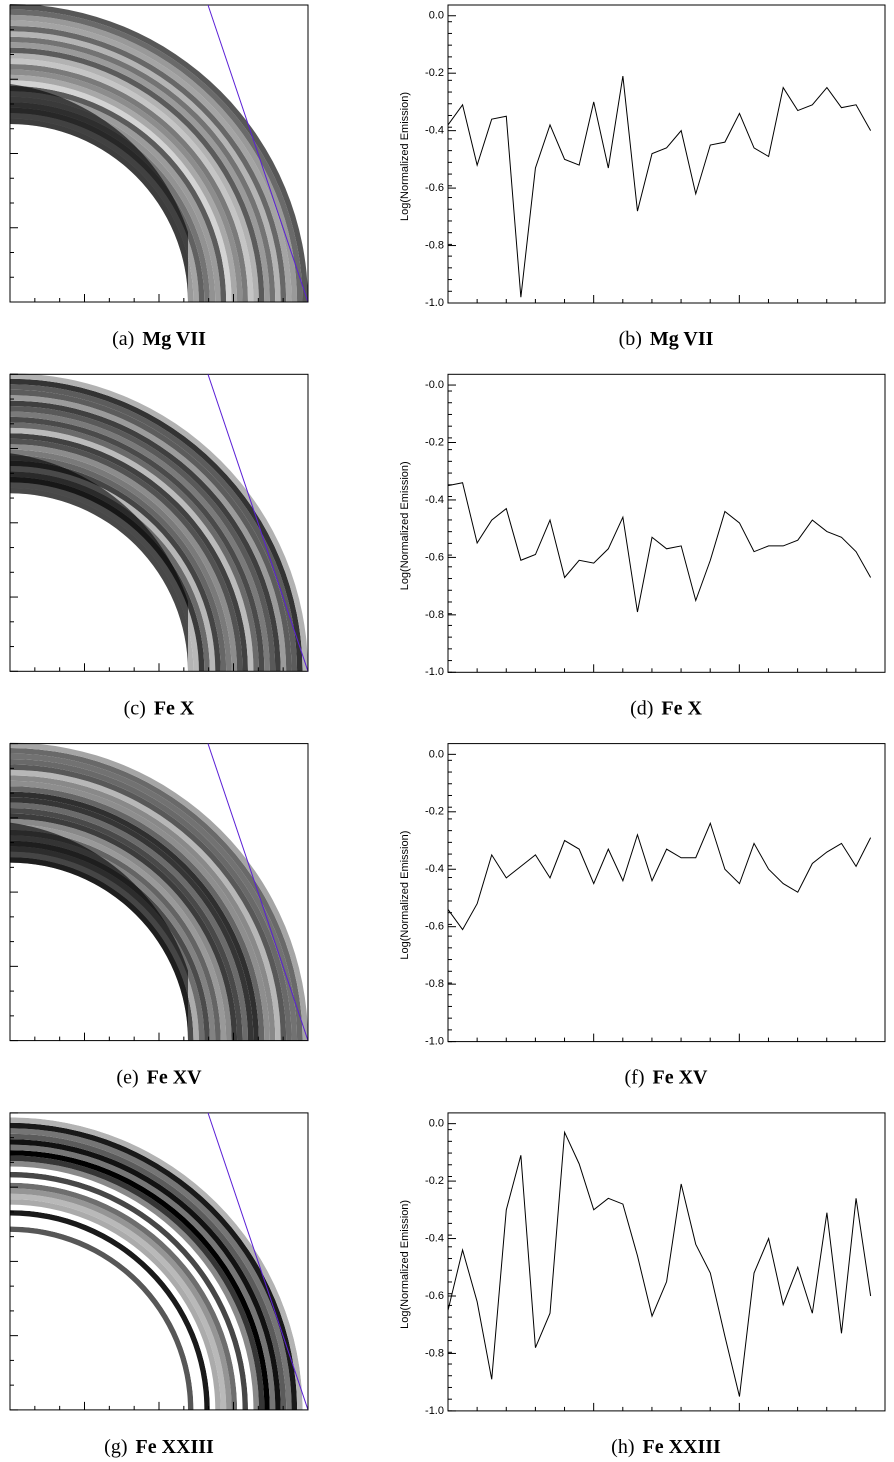  Describe the element at coordinates (135, 708) in the screenshot. I see `caption-label: (c)` at that location.